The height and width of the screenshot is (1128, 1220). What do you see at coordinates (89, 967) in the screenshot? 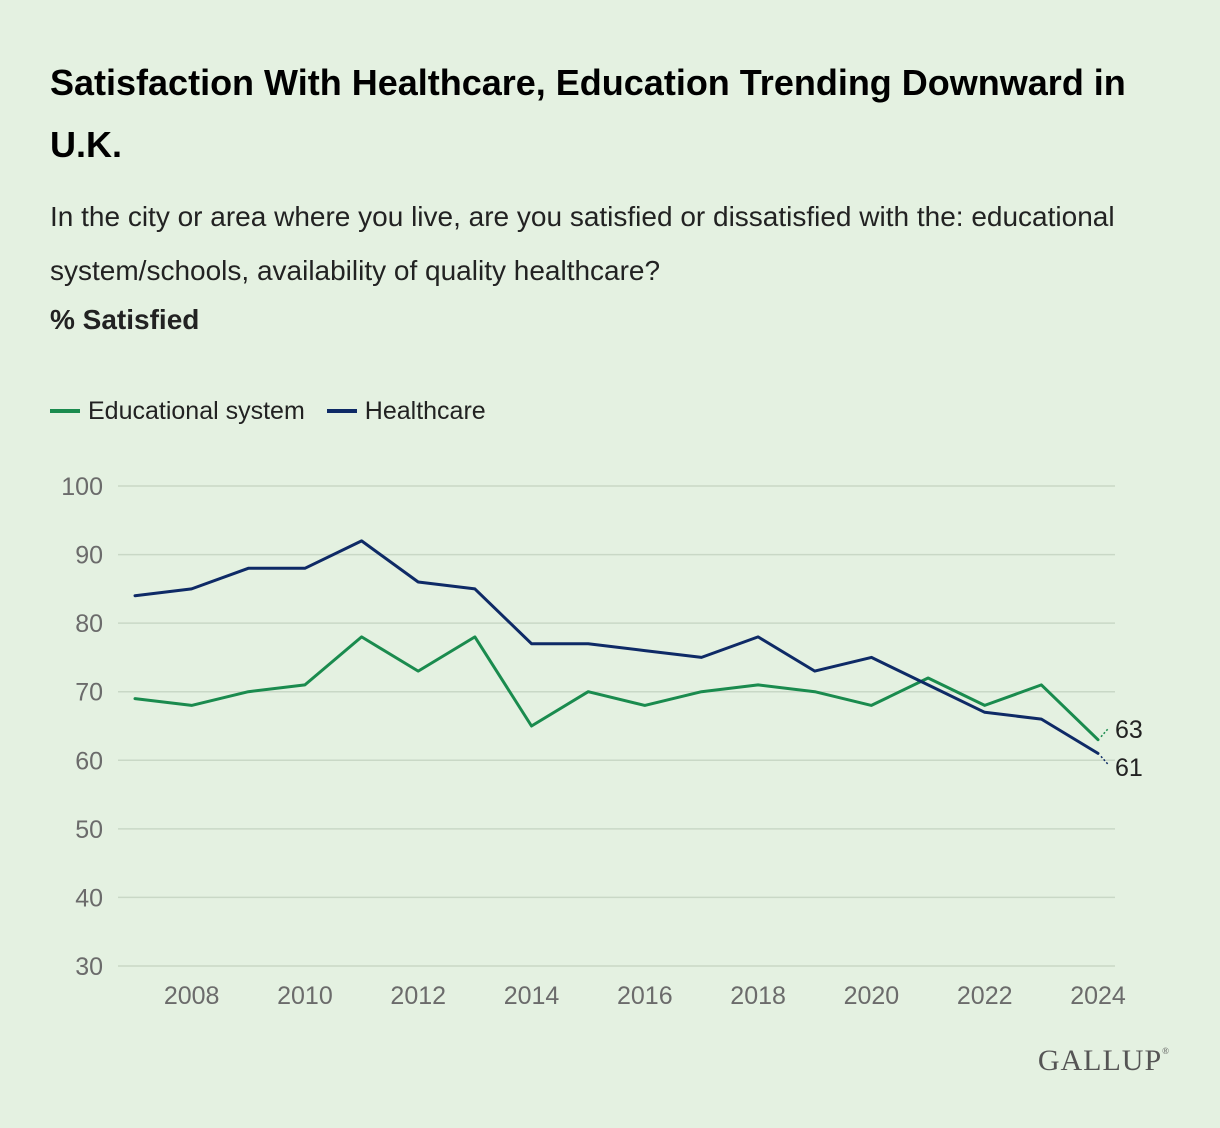
I see `y-tick-label: 30` at bounding box center [89, 967].